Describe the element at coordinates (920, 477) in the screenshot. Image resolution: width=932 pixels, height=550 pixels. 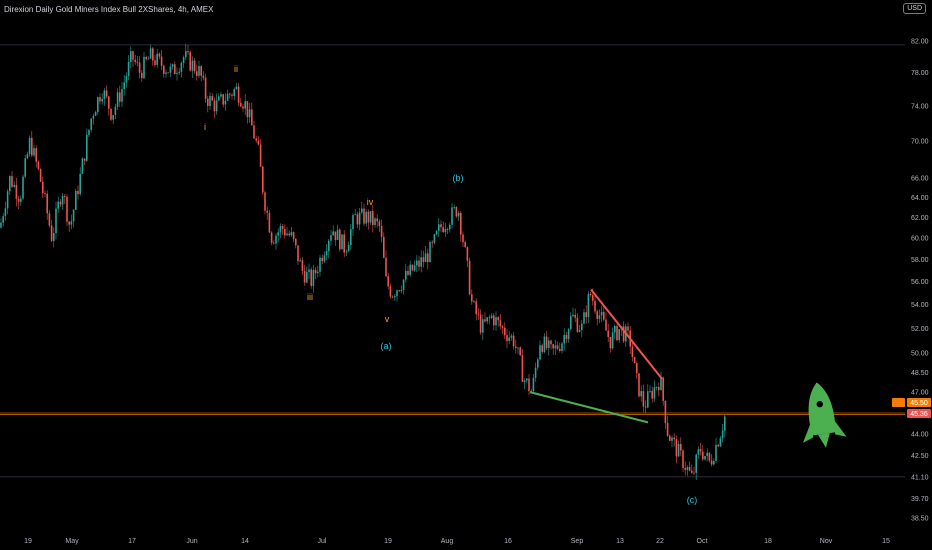
I see `y-tick-label: 41.10` at that location.